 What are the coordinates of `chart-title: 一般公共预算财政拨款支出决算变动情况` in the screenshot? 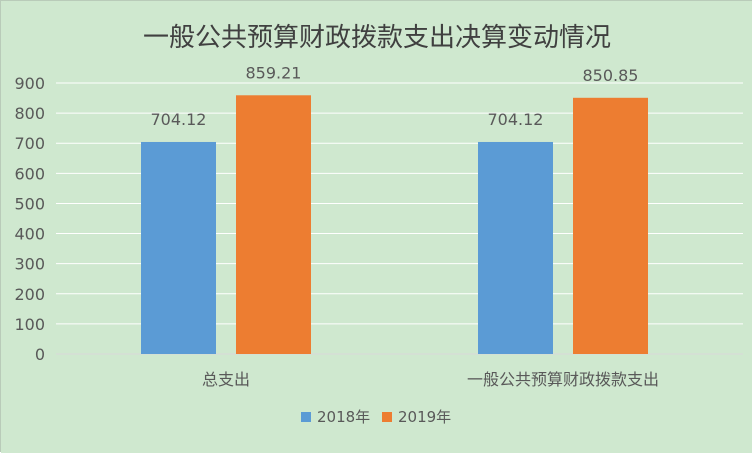 It's located at (377, 38).